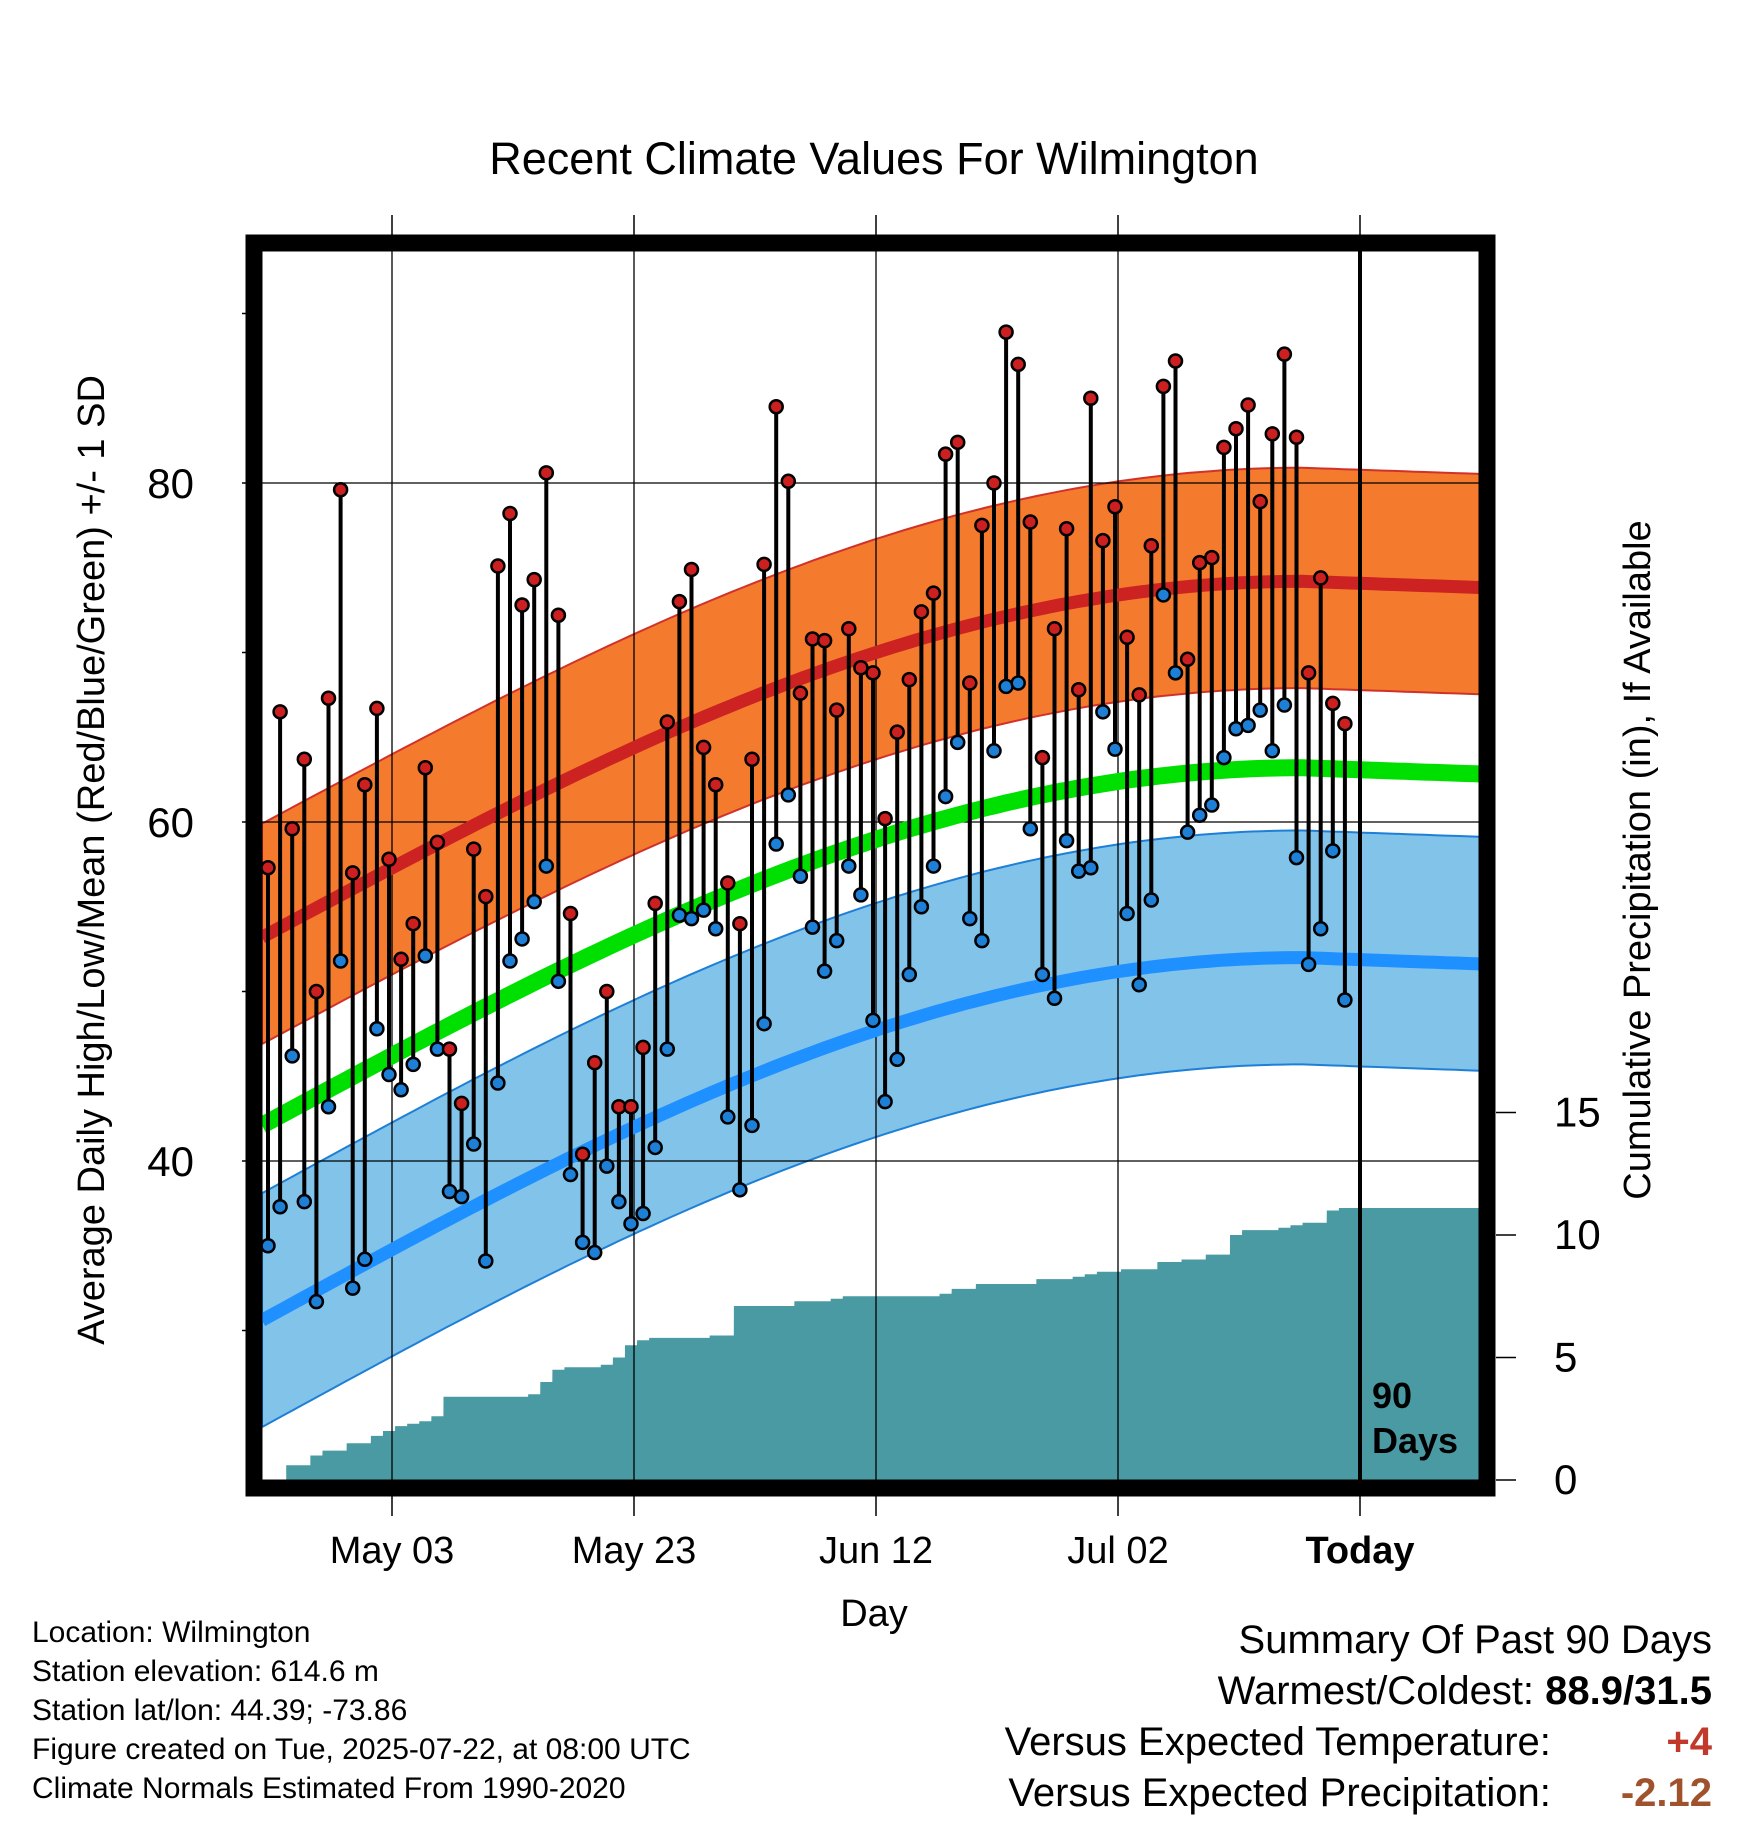  Describe the element at coordinates (170, 822) in the screenshot. I see `y-tick-label: 60` at that location.